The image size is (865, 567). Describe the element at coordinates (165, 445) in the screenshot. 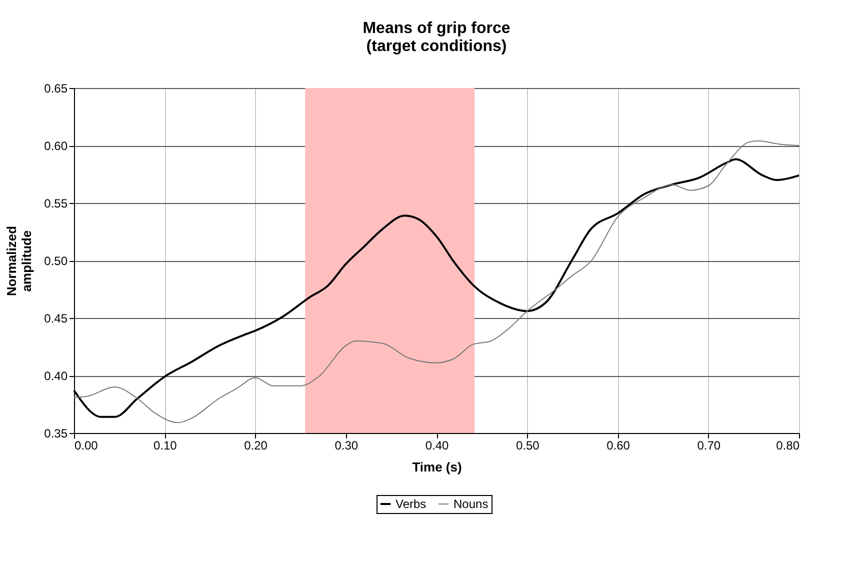

I see `x-tick-label: 0.10` at that location.